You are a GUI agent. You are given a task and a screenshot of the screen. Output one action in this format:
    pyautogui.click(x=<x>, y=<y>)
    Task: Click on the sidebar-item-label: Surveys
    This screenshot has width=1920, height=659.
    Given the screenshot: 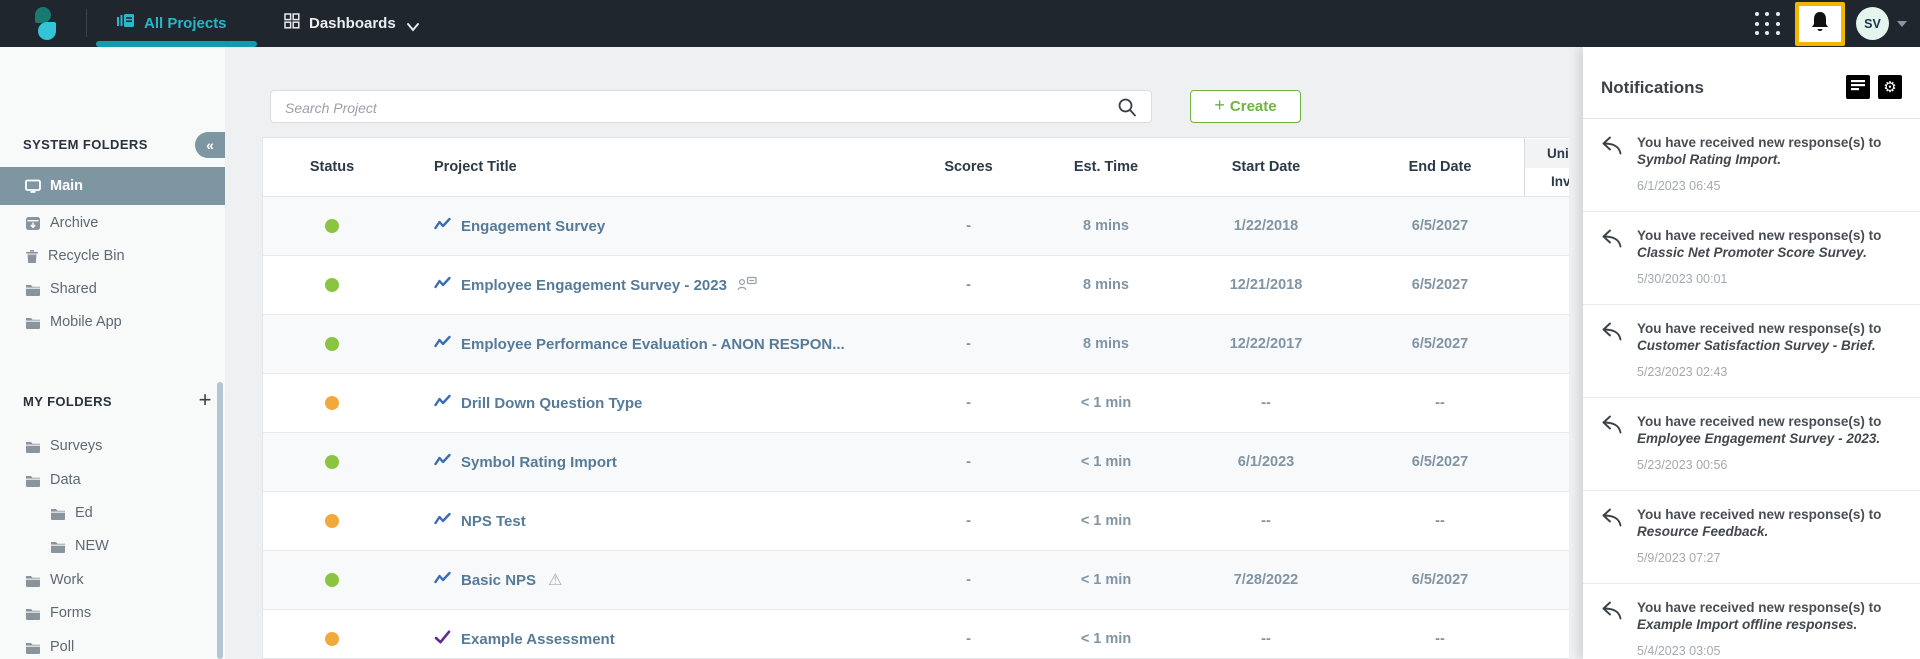 What is the action you would take?
    pyautogui.click(x=76, y=446)
    